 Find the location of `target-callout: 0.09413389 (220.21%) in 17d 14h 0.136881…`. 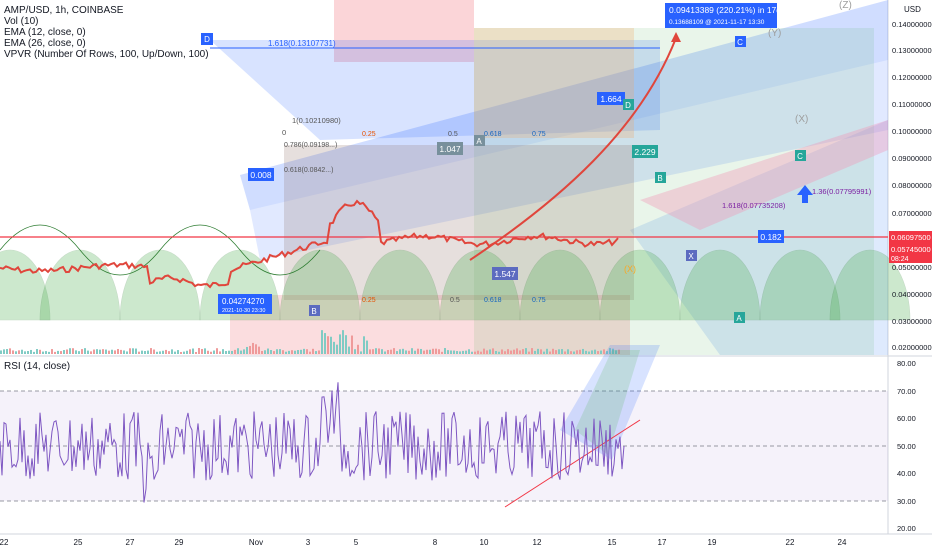

target-callout: 0.09413389 (220.21%) in 17d 14h 0.136881… is located at coordinates (731, 15).